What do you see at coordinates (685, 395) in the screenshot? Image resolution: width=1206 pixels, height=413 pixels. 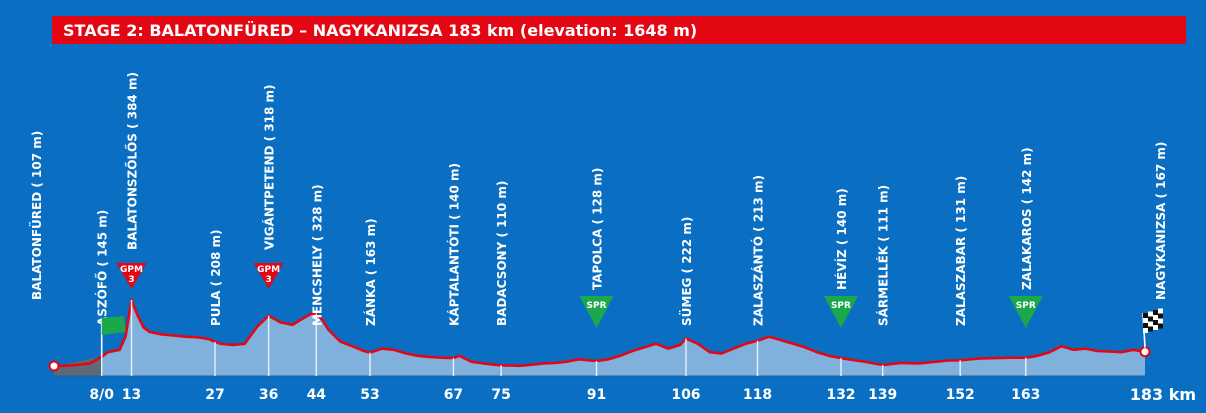 I see `km-tick-label: 106` at bounding box center [685, 395].